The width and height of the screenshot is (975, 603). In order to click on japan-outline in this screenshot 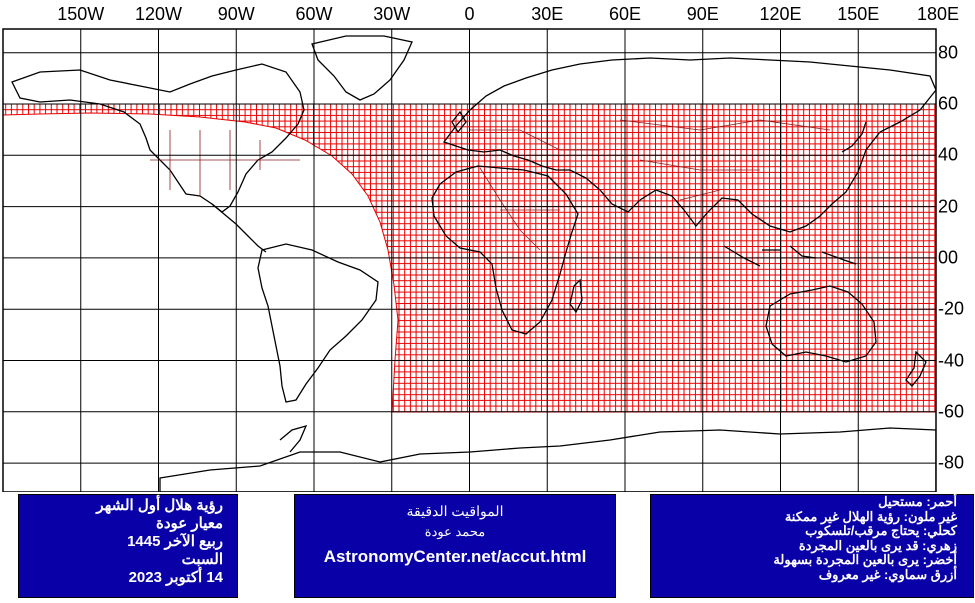, I will do `click(854, 137)`.